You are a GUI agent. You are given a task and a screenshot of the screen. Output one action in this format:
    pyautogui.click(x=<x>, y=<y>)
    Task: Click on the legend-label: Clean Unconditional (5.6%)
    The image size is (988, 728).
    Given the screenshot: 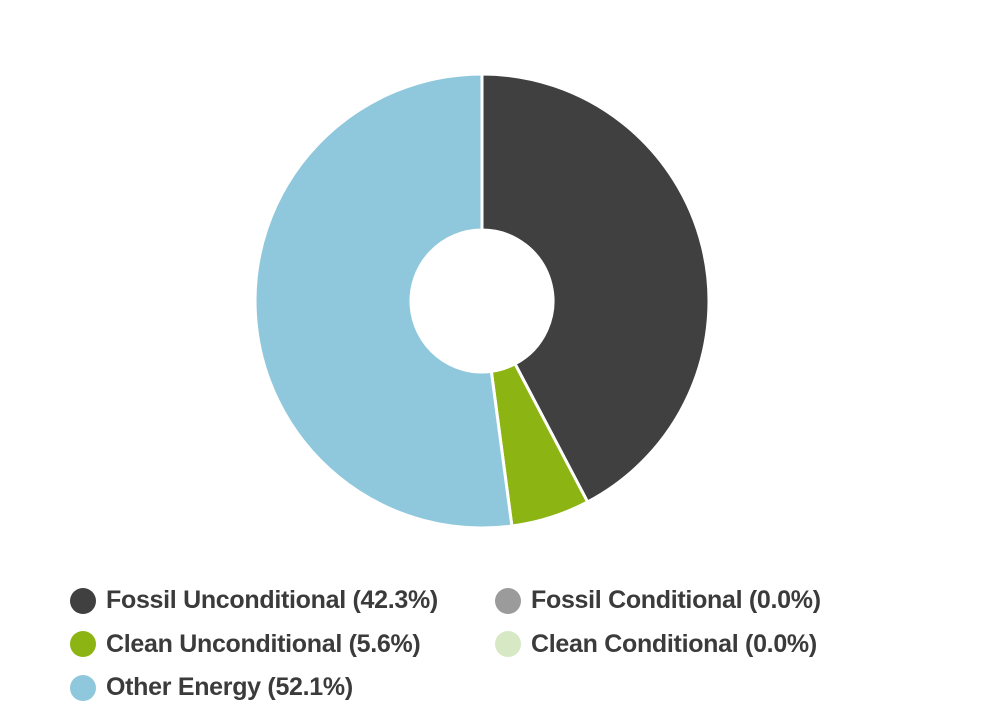 What is the action you would take?
    pyautogui.click(x=263, y=643)
    